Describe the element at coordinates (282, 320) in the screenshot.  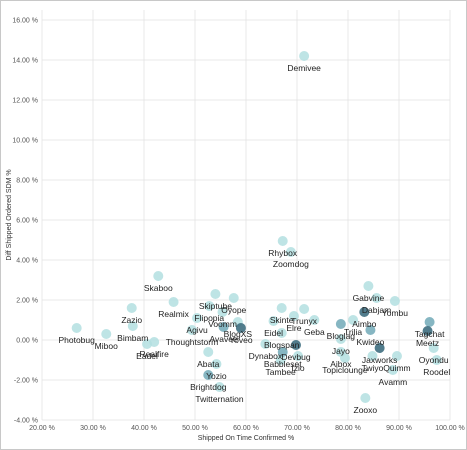
I see `data-point-label: Skinte` at that location.